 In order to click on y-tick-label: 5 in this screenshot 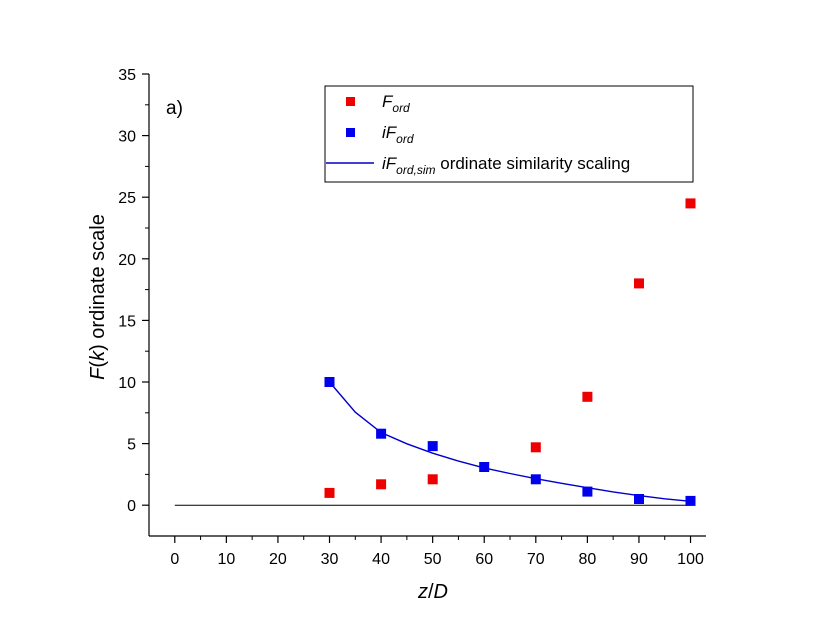, I will do `click(131, 445)`.